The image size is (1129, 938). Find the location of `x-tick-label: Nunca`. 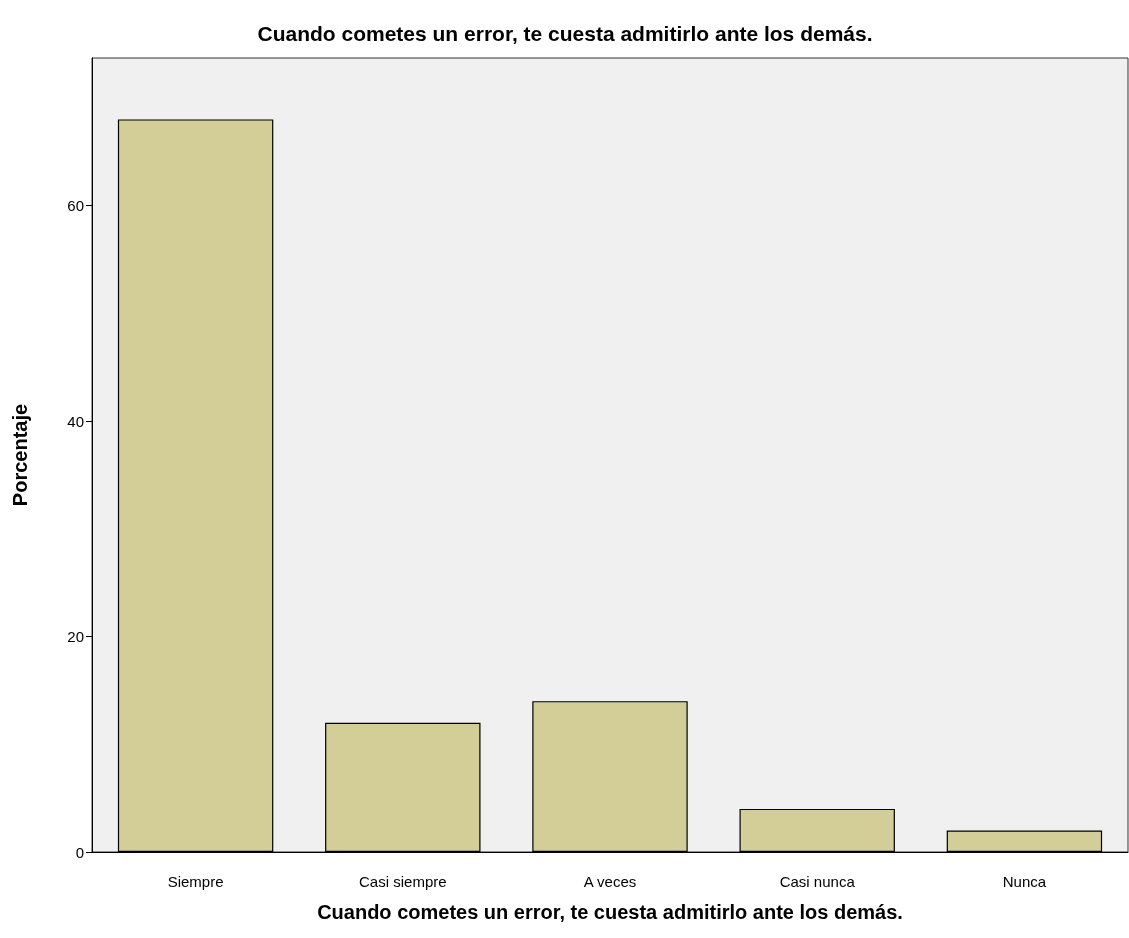

x-tick-label: Nunca is located at coordinates (1024, 881).